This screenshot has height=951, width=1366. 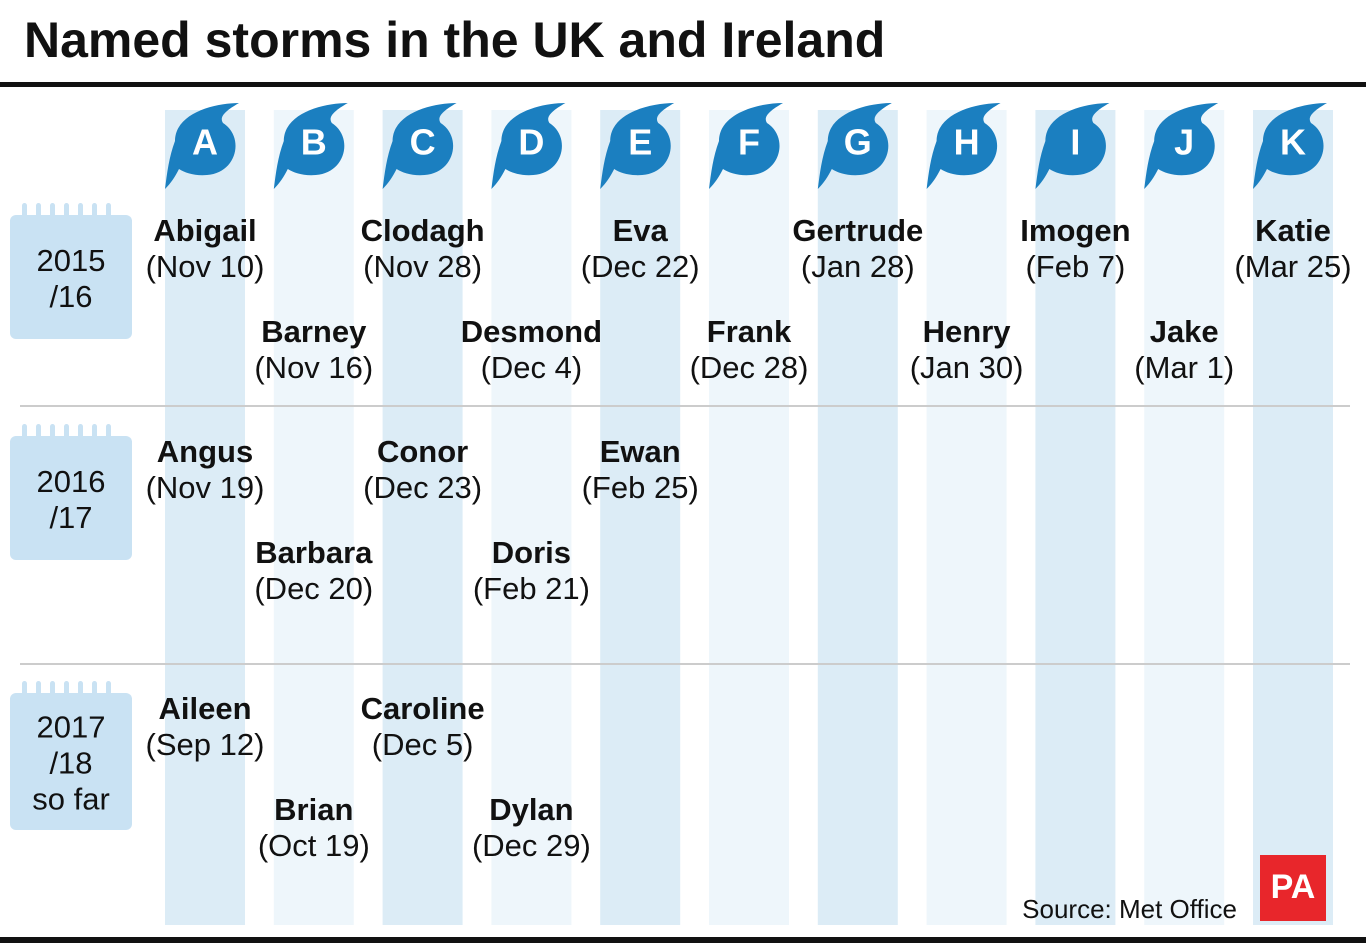 I want to click on storm-letter: D, so click(x=531, y=142).